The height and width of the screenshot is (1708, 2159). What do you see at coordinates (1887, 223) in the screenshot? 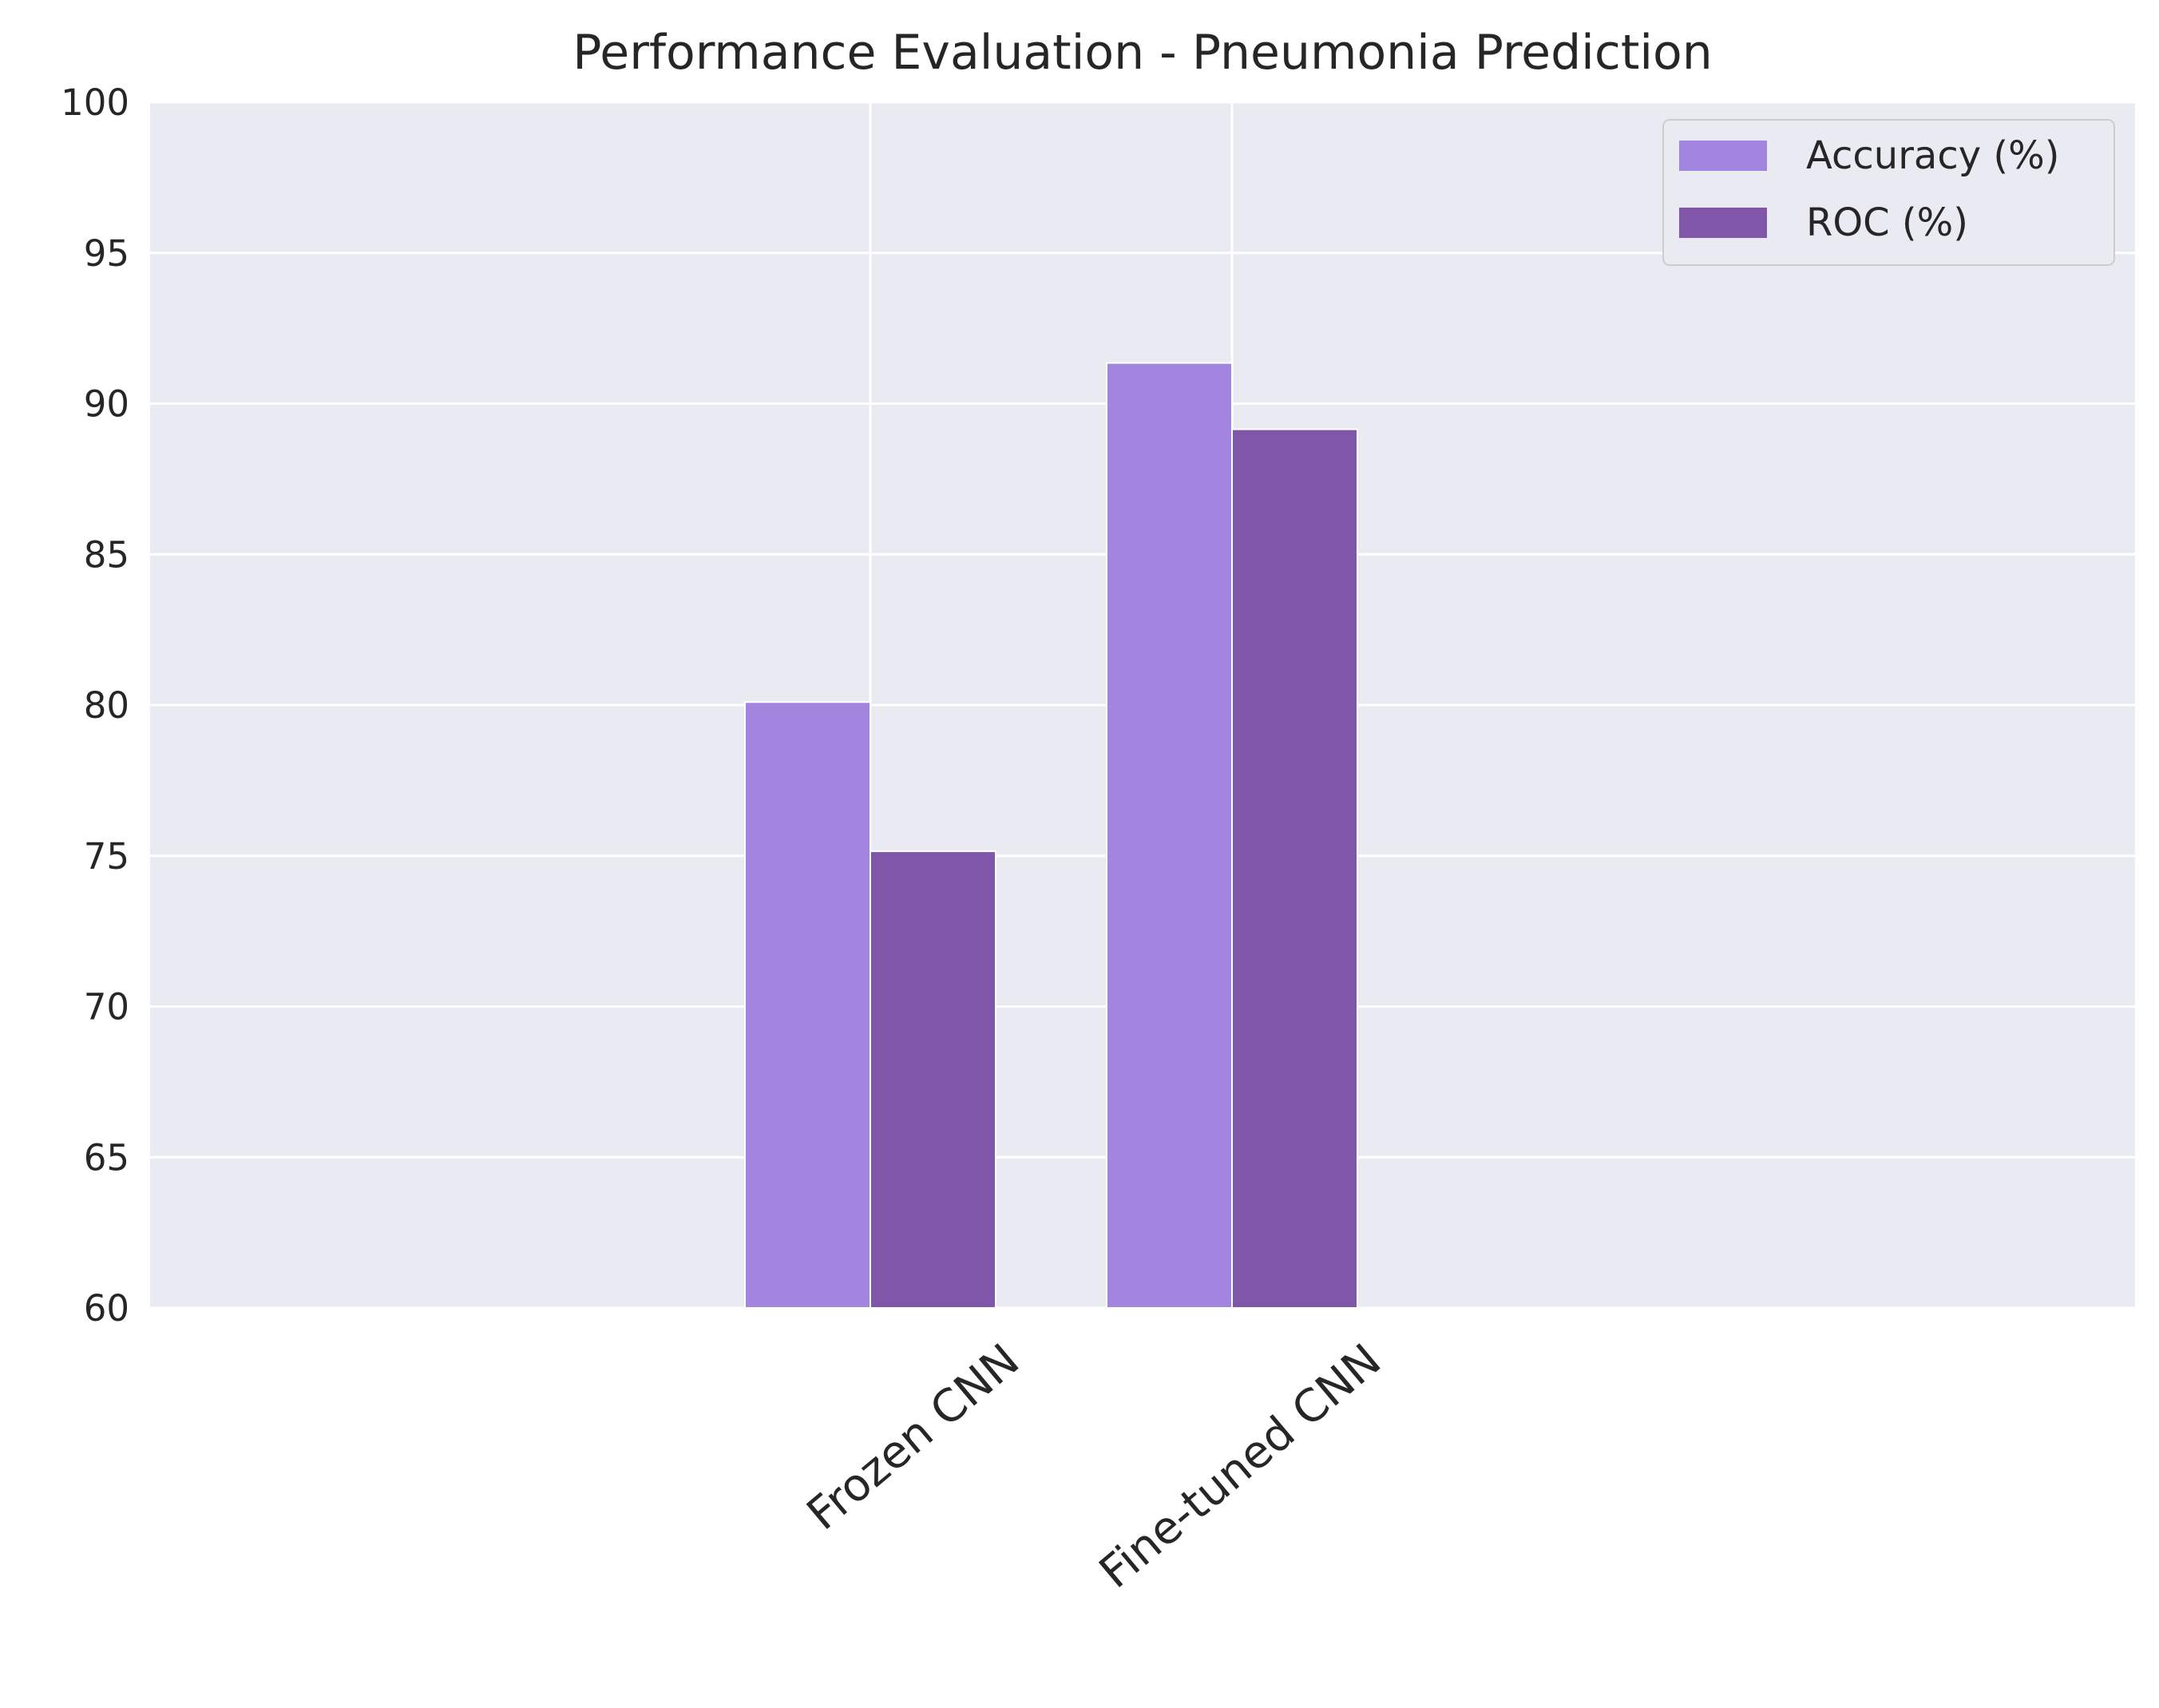
I see `legend-label: ROC (%)` at bounding box center [1887, 223].